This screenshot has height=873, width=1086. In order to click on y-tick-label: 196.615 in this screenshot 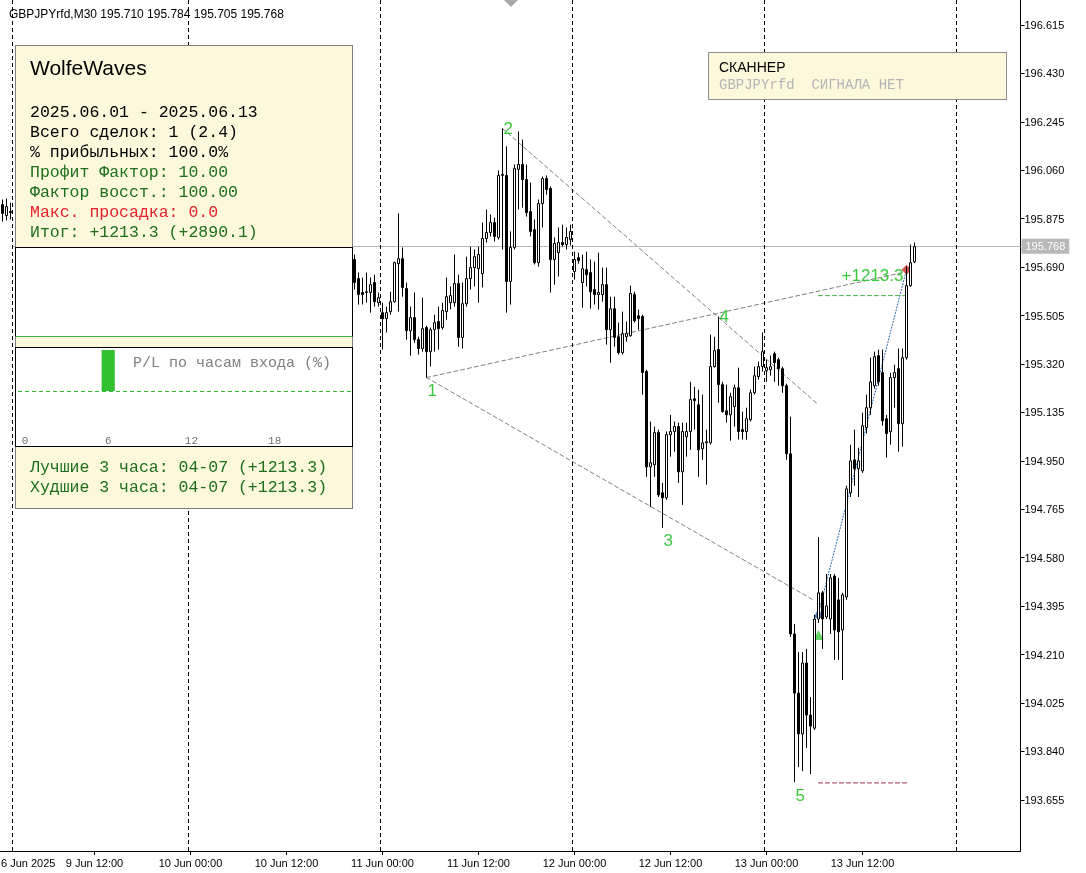, I will do `click(1044, 24)`.